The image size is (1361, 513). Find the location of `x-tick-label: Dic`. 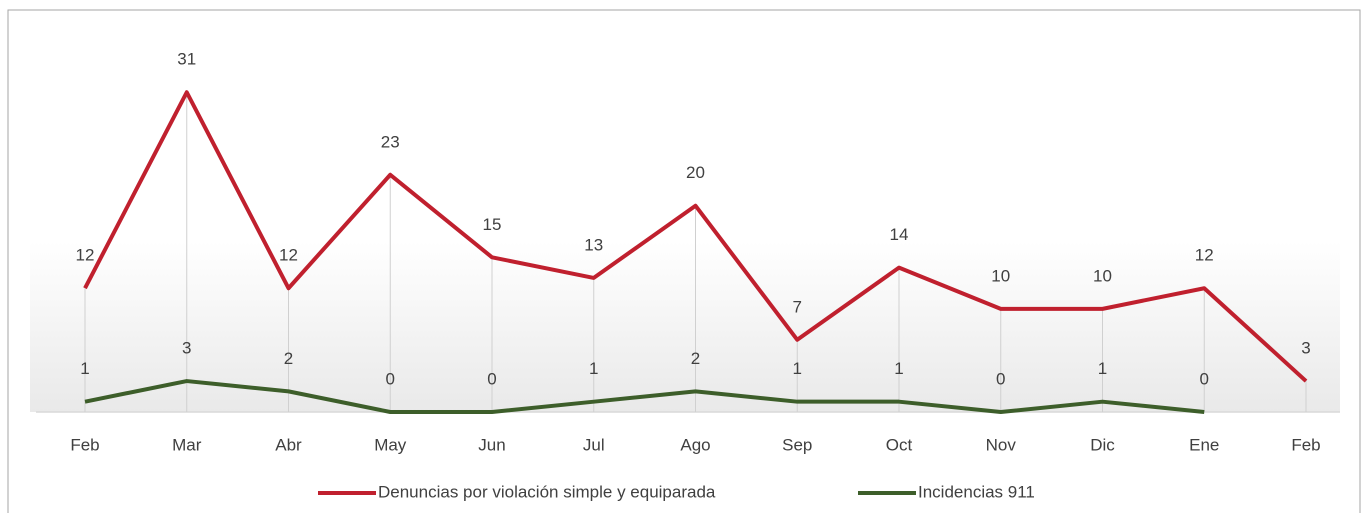

x-tick-label: Dic is located at coordinates (1102, 444).